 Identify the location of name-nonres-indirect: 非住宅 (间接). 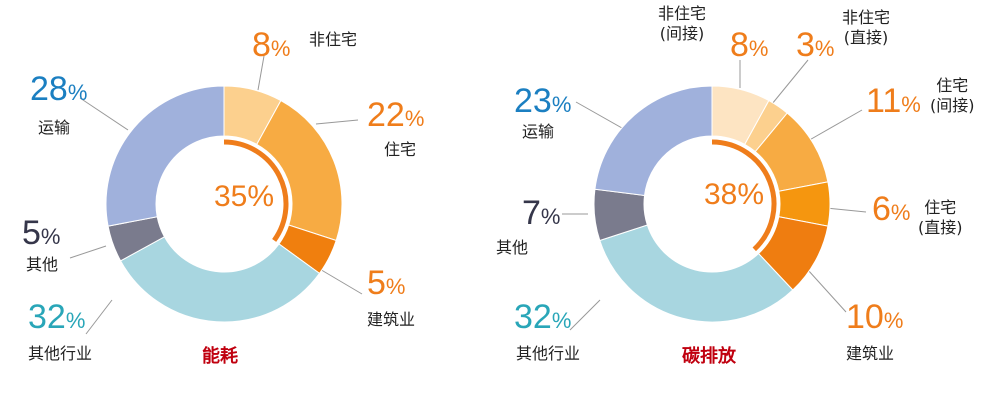
(682, 24).